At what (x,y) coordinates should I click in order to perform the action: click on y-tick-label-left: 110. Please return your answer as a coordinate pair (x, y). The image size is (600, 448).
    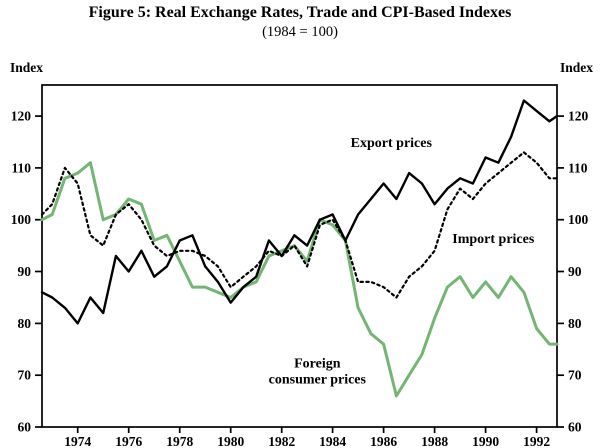
    Looking at the image, I should click on (21, 167).